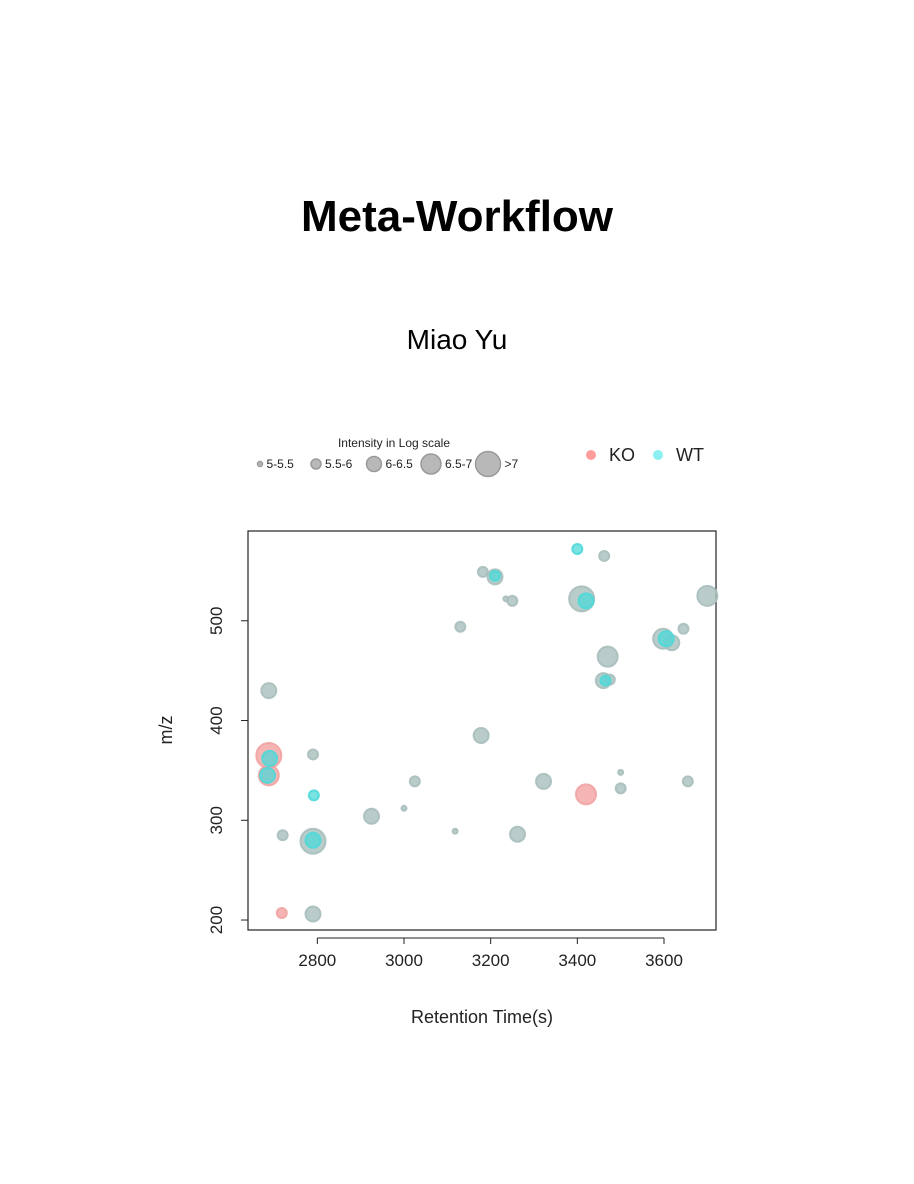 The image size is (914, 1184). I want to click on x-tick-label: 3200, so click(491, 960).